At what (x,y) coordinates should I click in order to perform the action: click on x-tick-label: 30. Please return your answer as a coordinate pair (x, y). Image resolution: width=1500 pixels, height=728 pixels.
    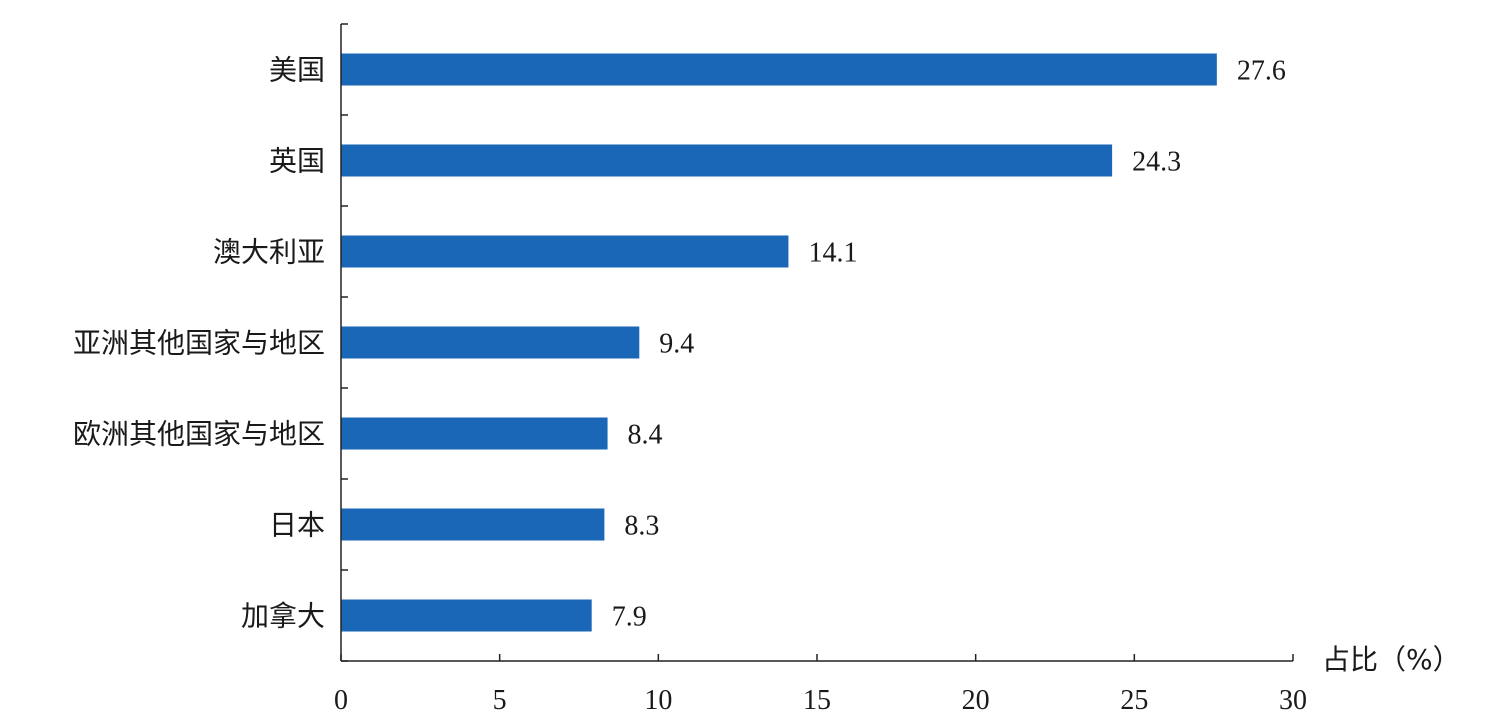
    Looking at the image, I should click on (1293, 700).